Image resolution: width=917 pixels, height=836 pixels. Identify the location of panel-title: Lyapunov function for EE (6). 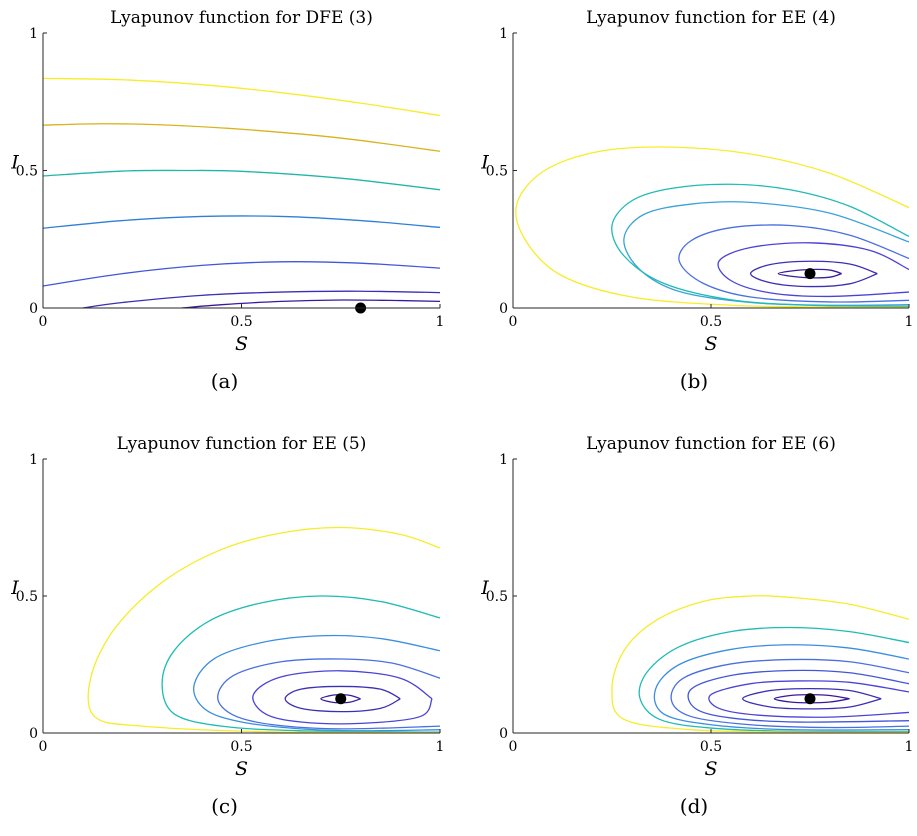
(711, 444).